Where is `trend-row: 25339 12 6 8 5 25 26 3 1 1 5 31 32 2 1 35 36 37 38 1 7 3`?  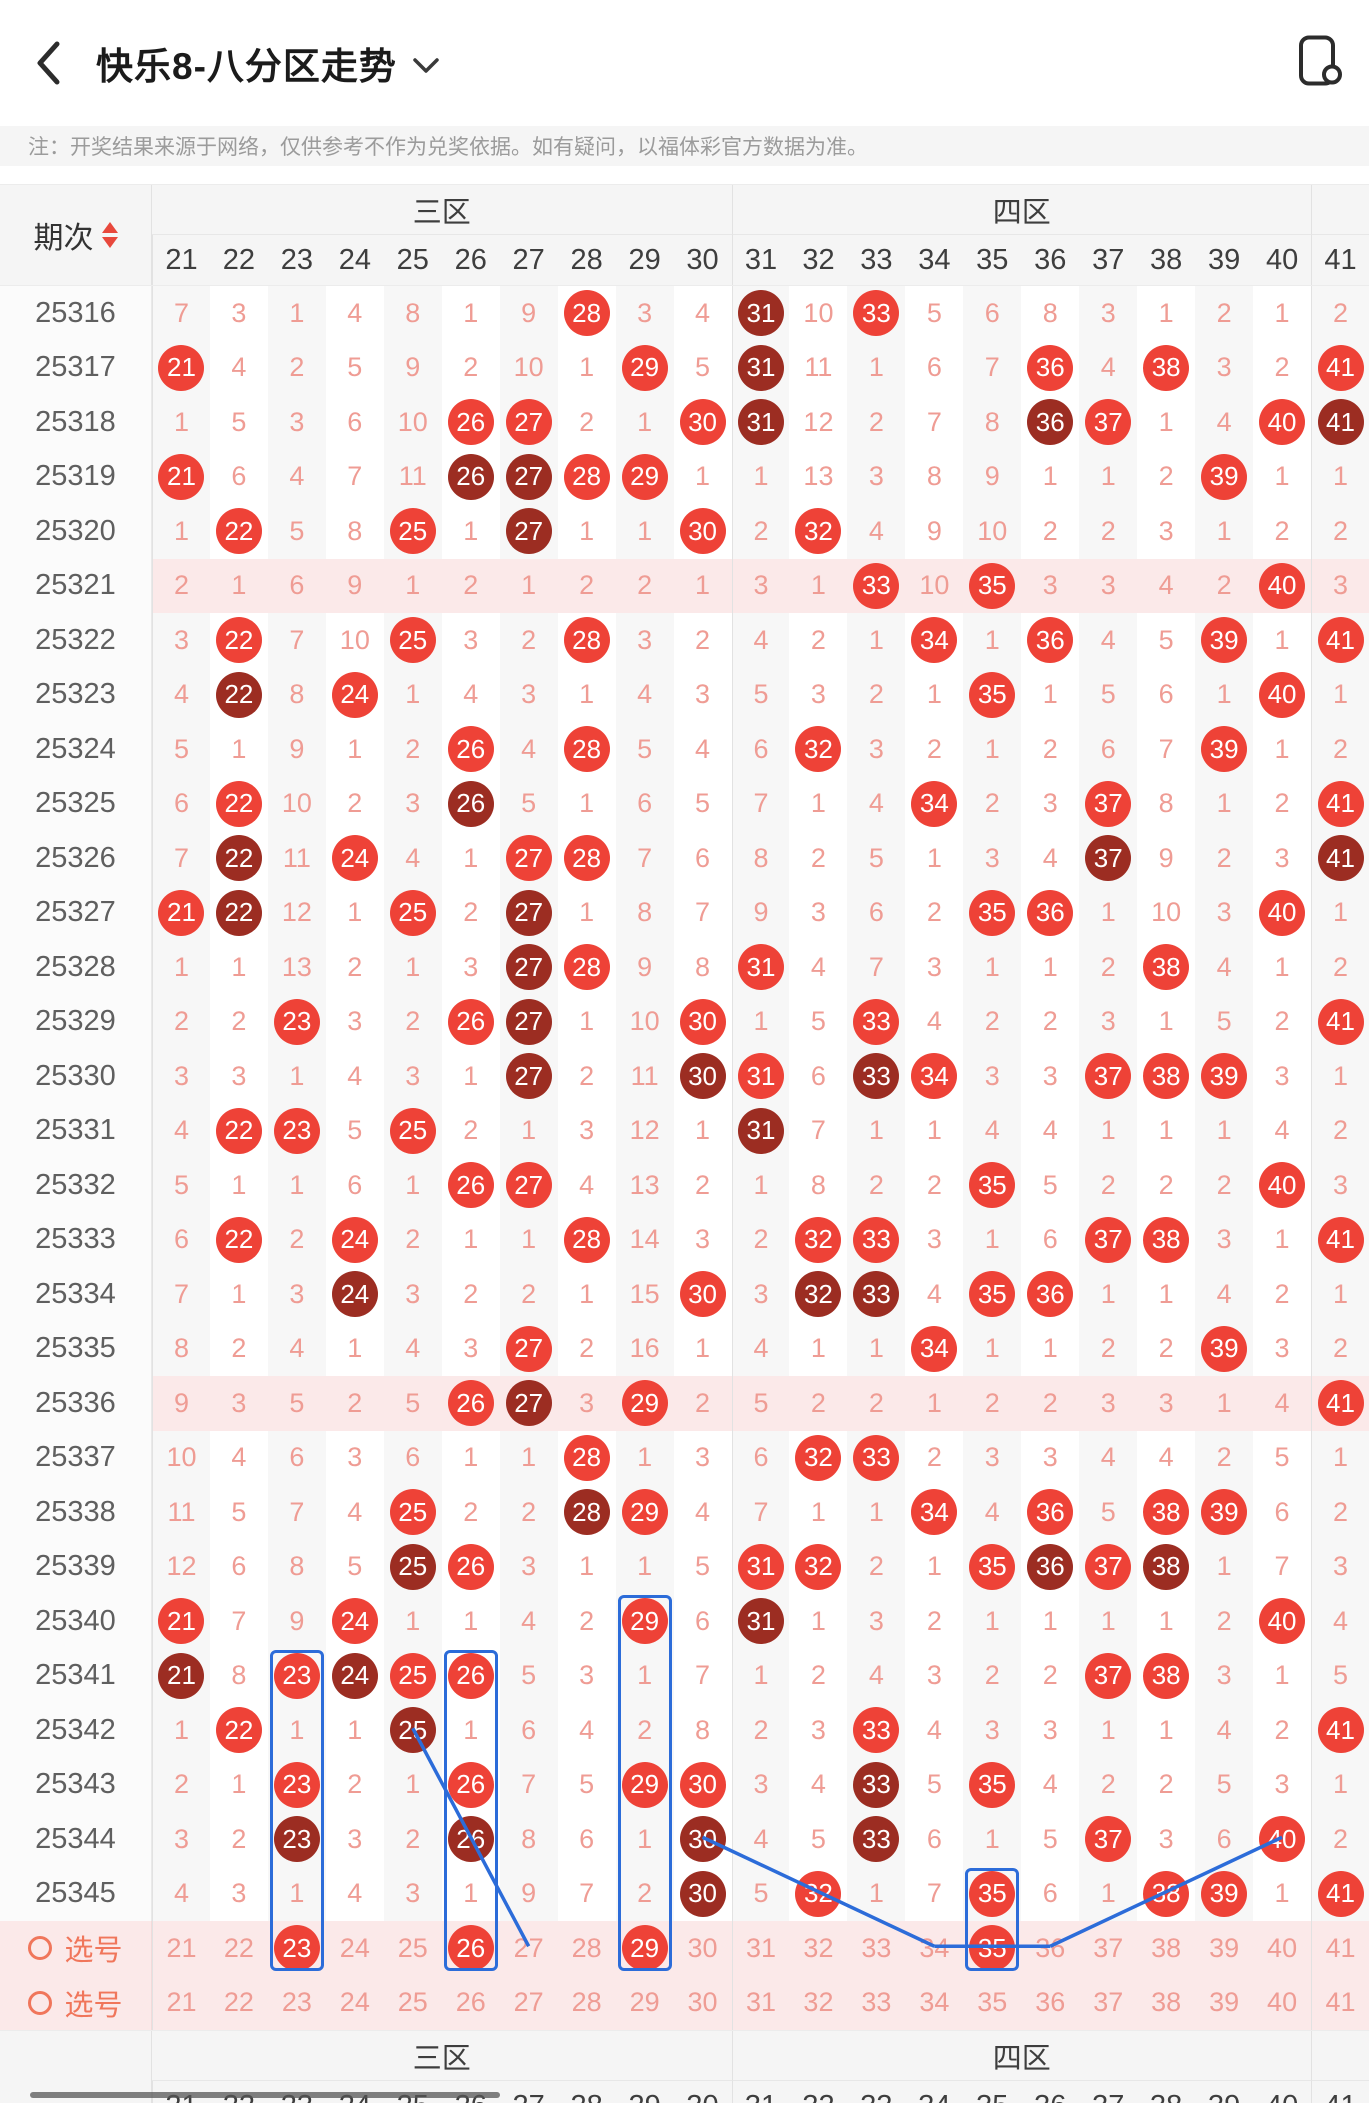 trend-row: 25339 12 6 8 5 25 26 3 1 1 5 31 32 2 1 35 36 37 38 1 7 3 is located at coordinates (684, 1566).